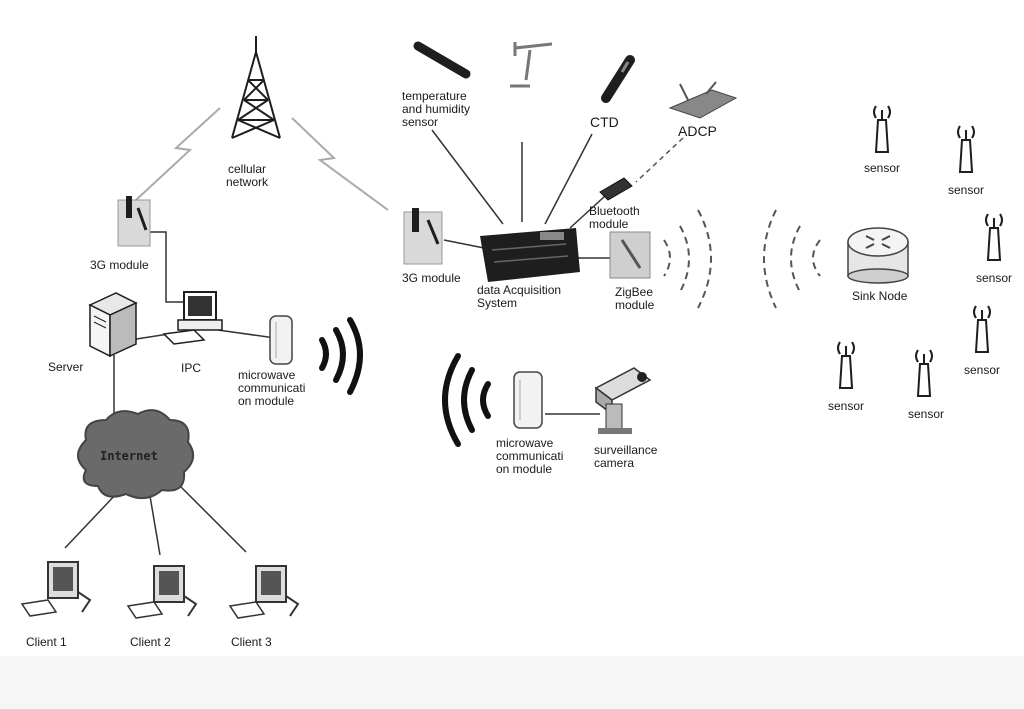 The image size is (1024, 709). What do you see at coordinates (341, 356) in the screenshot?
I see `wave-icon-left` at bounding box center [341, 356].